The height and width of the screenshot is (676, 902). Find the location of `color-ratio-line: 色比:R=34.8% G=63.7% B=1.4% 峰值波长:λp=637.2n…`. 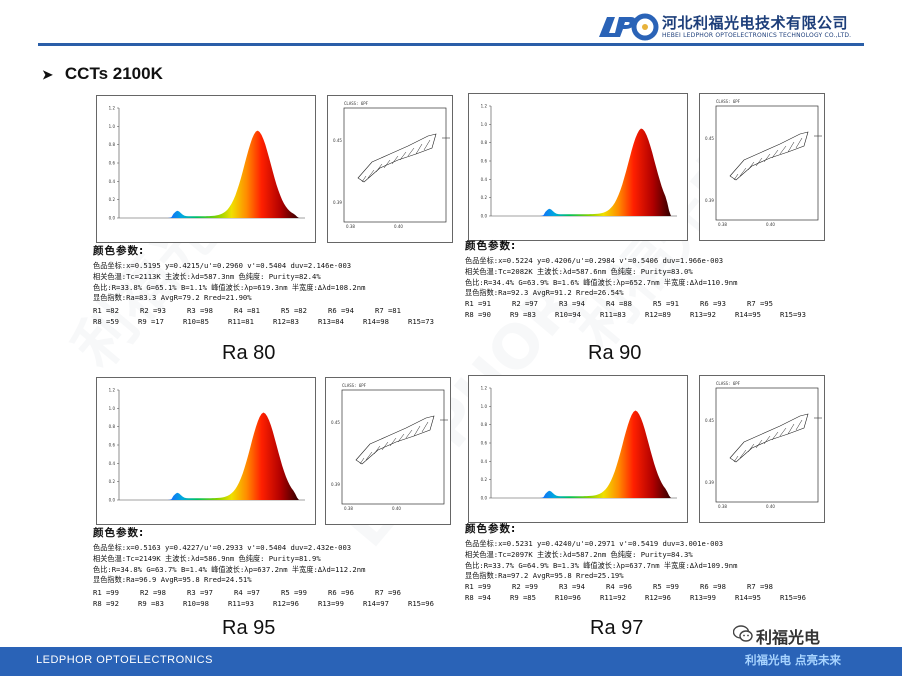

color-ratio-line: 色比:R=34.8% G=63.7% B=1.4% 峰值波长:λp=637.2n… is located at coordinates (229, 569).